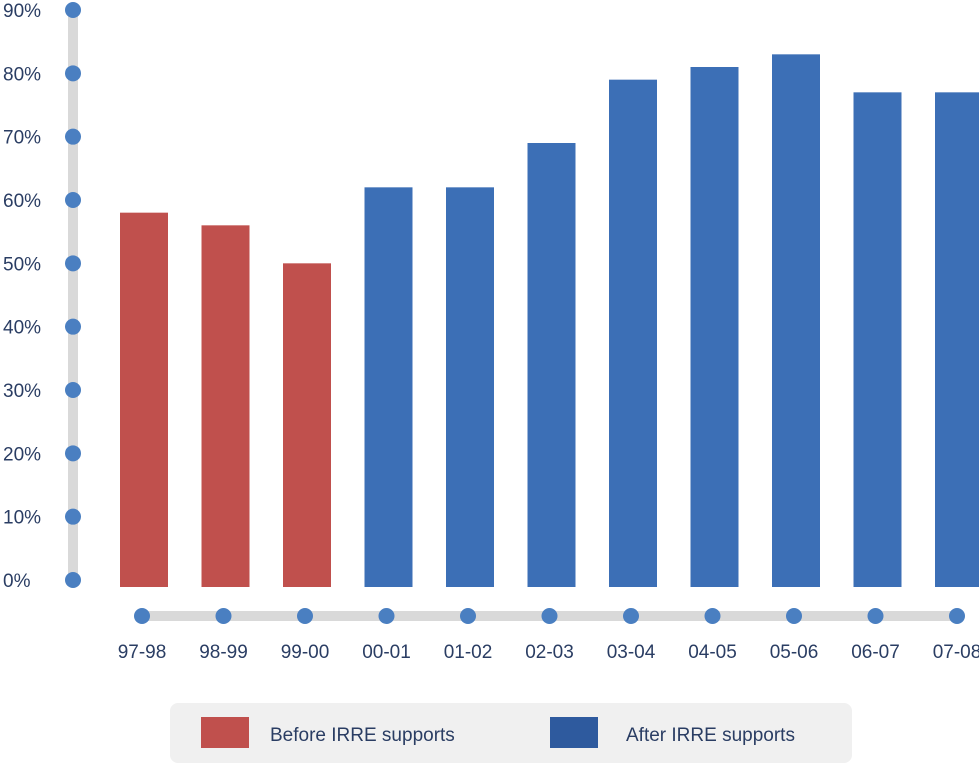  What do you see at coordinates (17, 581) in the screenshot?
I see `y-tick-label: 0%` at bounding box center [17, 581].